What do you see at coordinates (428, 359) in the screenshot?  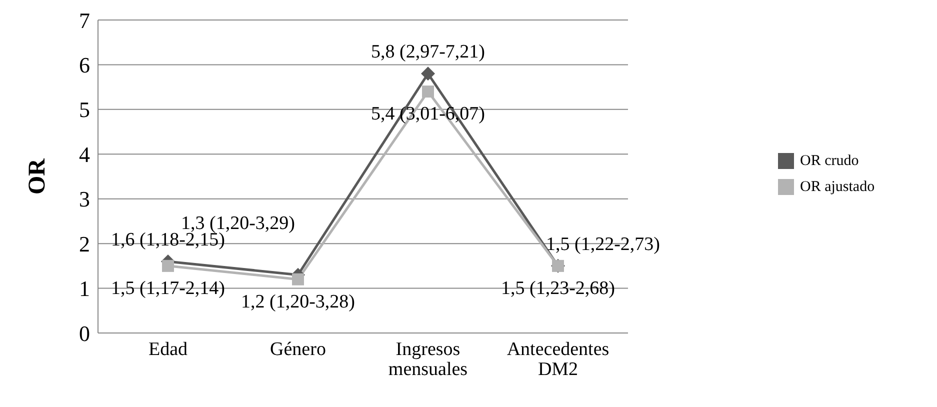 I see `x-tick-label: Ingresos mensuales` at bounding box center [428, 359].